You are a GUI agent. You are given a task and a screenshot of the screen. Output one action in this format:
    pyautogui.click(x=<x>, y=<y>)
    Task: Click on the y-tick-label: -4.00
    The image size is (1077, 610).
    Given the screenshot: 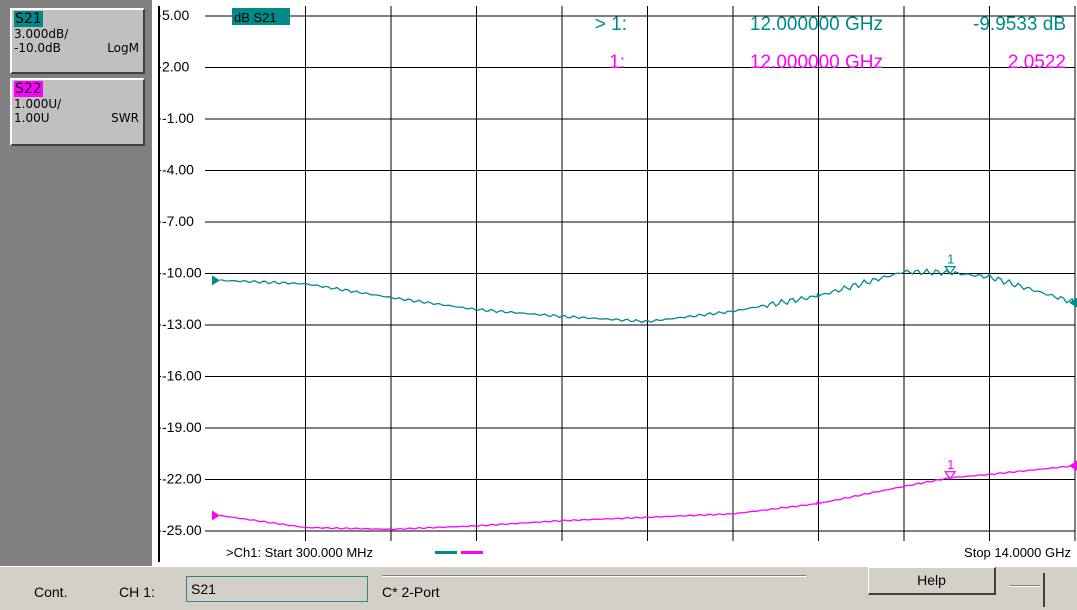 What is the action you would take?
    pyautogui.click(x=178, y=170)
    